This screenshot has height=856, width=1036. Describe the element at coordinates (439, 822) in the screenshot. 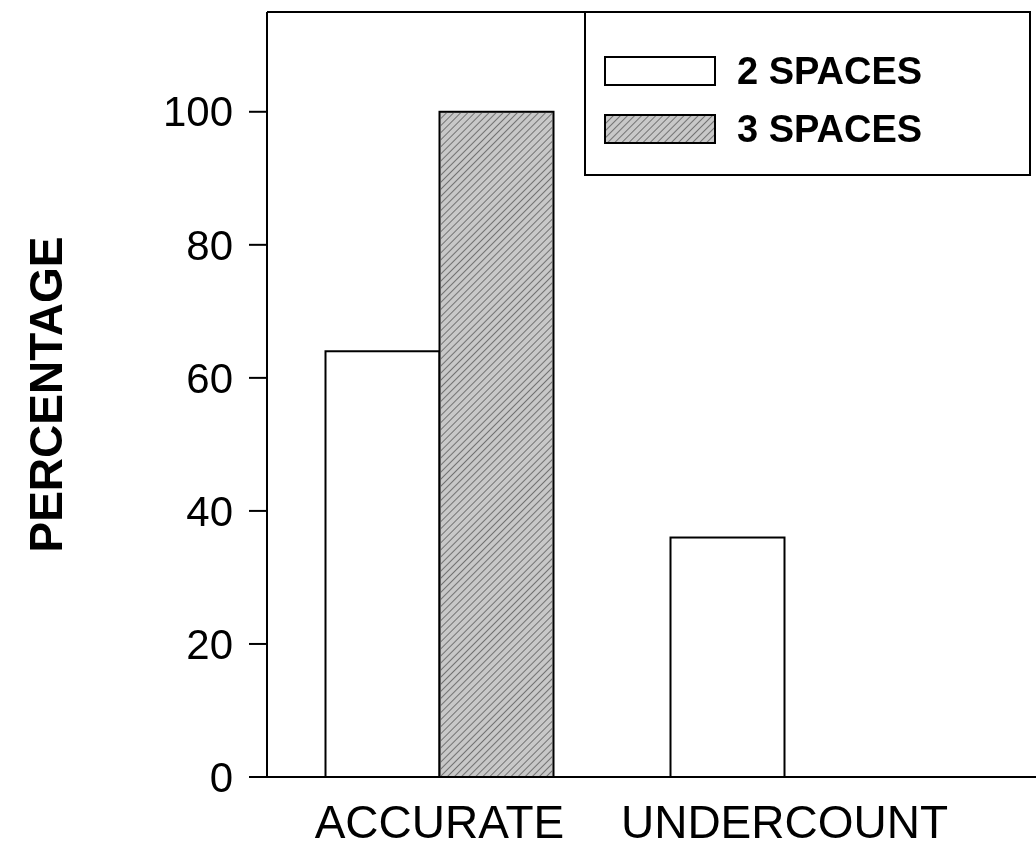

I see `x-tick-label: ACCURATE` at that location.